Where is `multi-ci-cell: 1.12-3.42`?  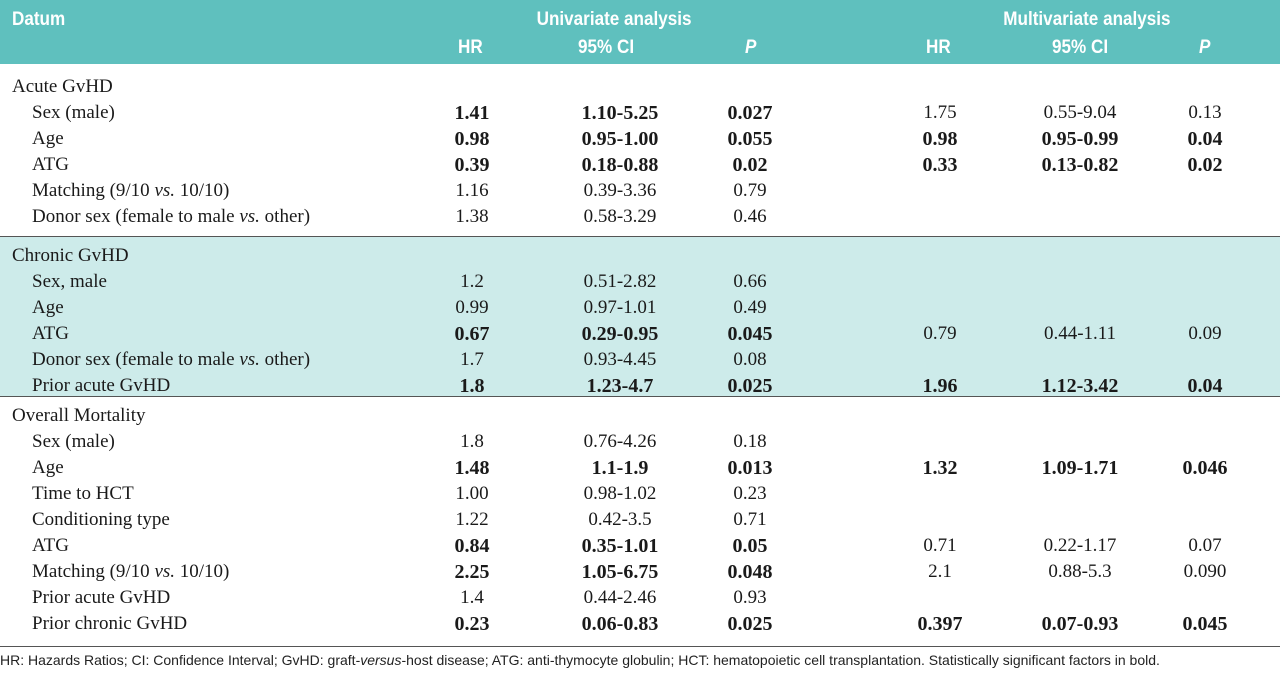
multi-ci-cell: 1.12-3.42 is located at coordinates (1080, 386).